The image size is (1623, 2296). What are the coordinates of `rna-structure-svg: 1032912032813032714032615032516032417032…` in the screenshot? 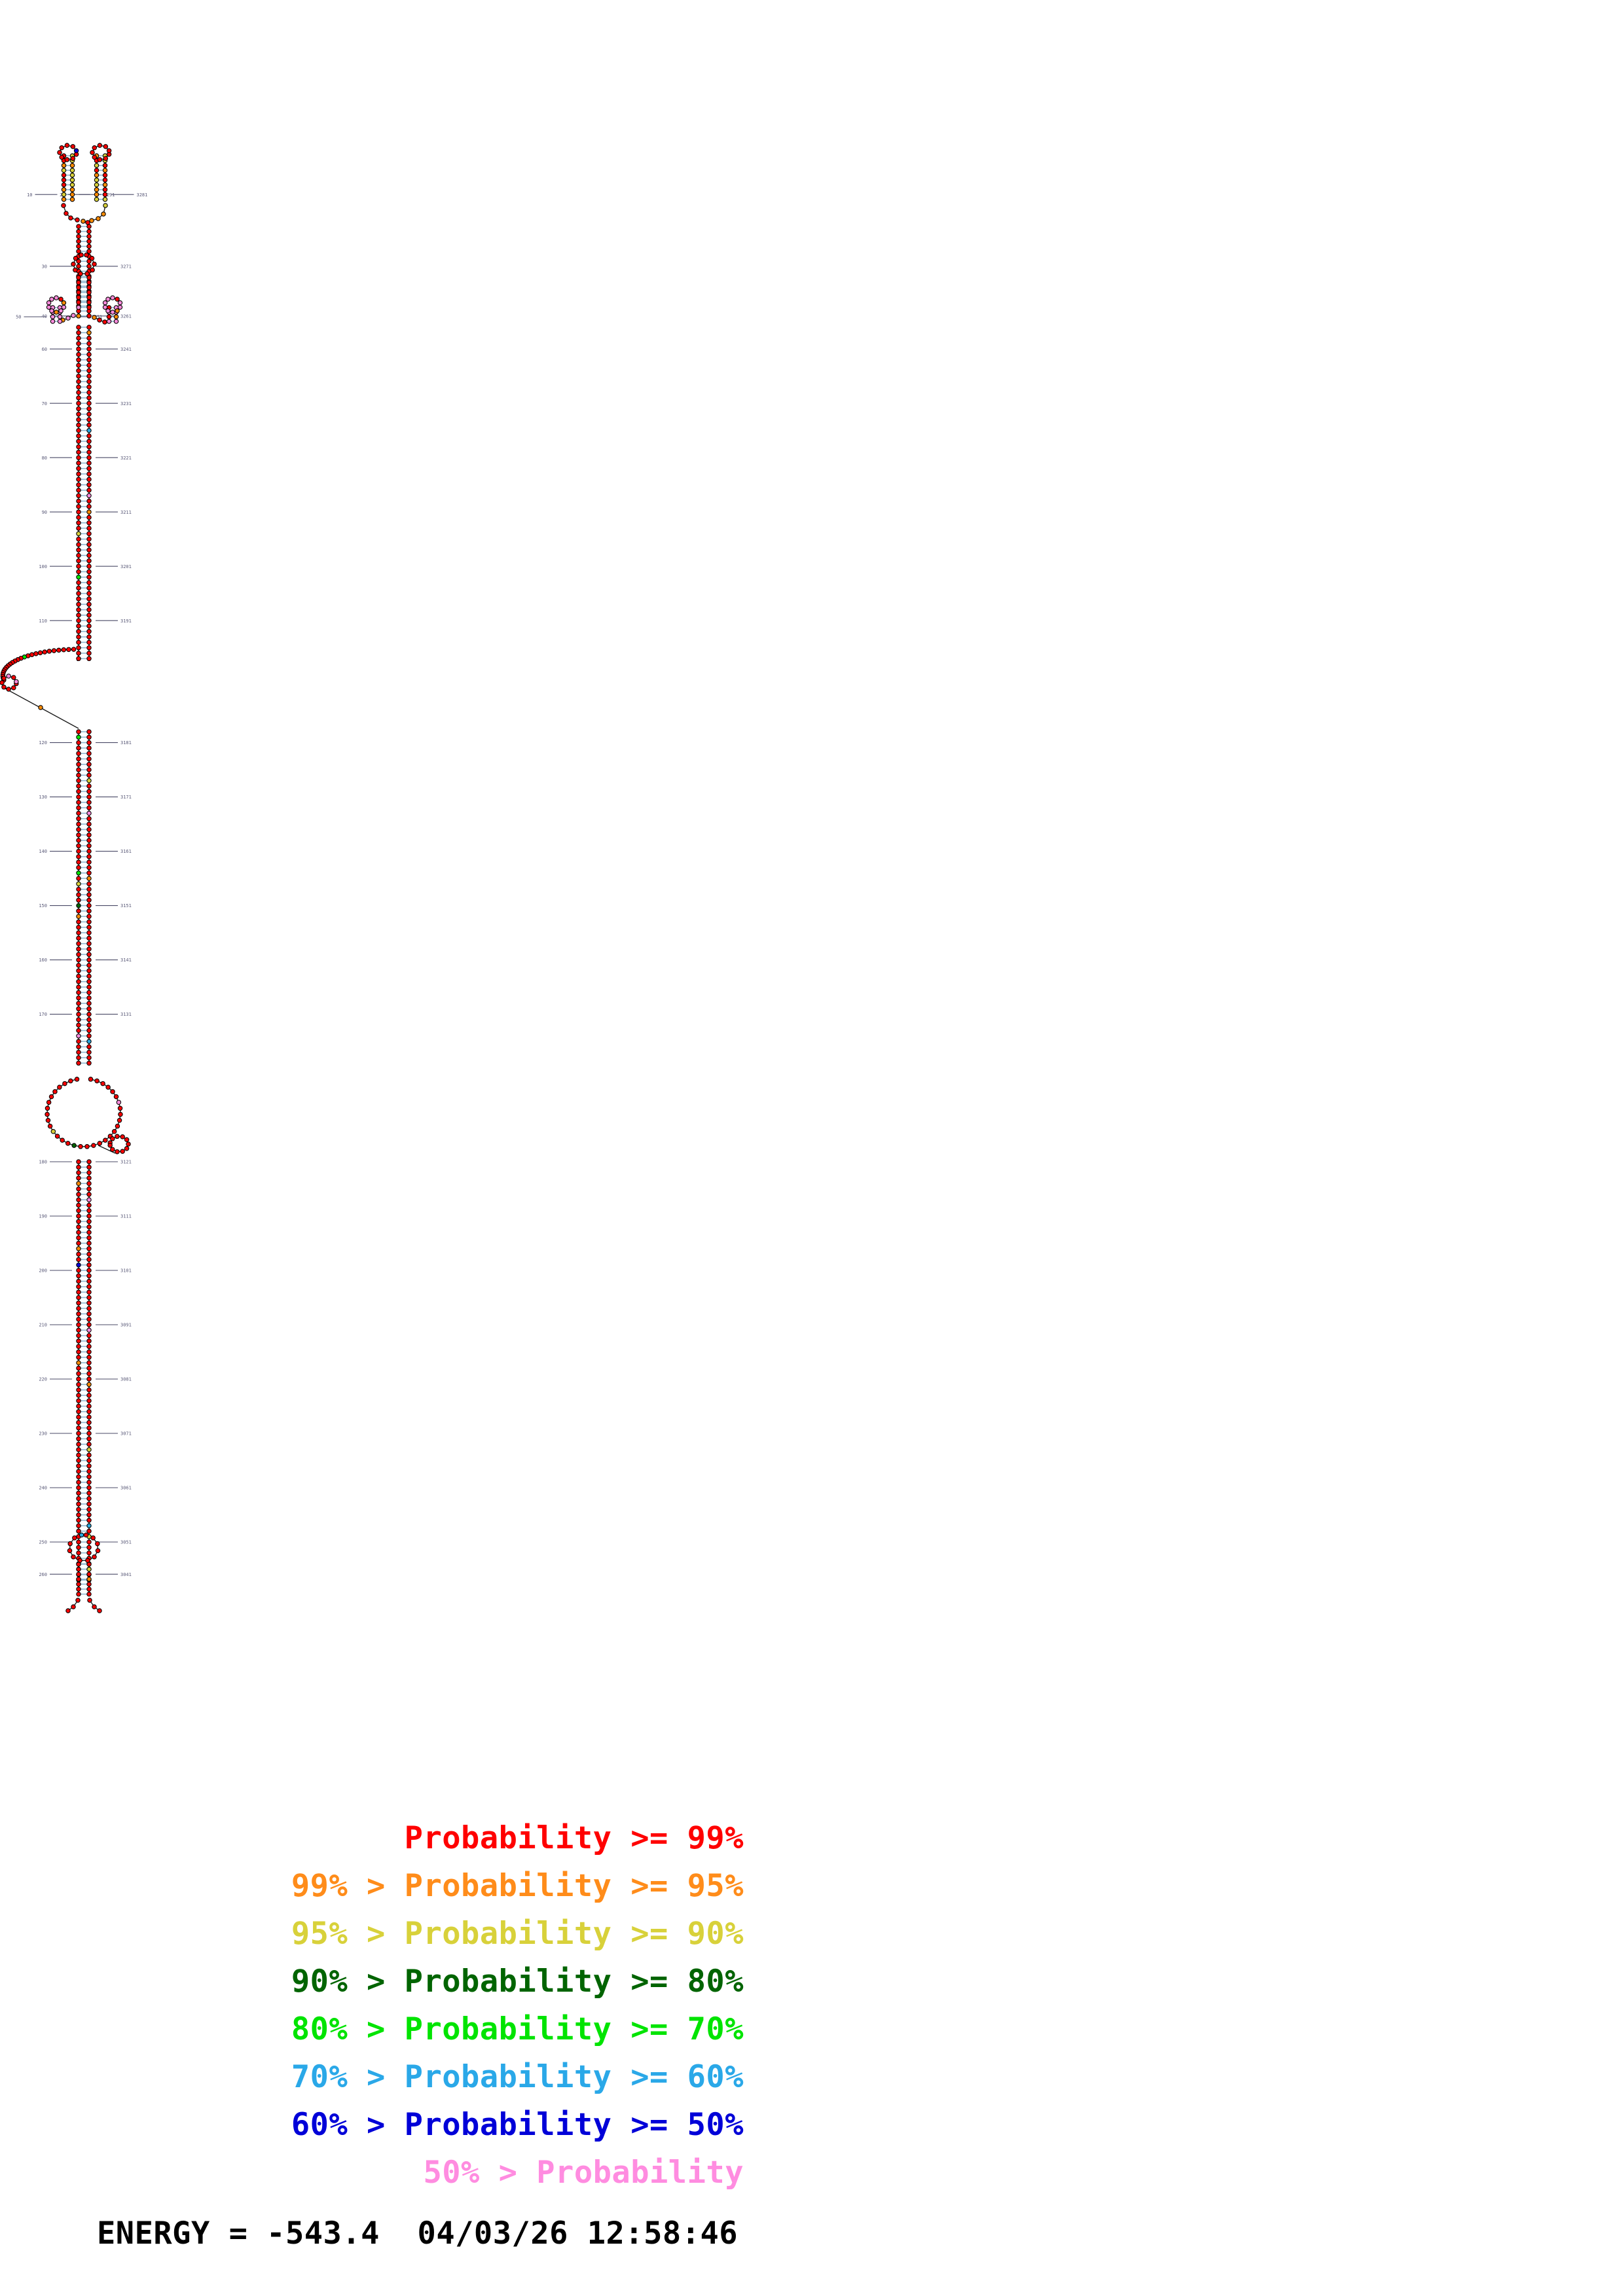 It's located at (74, 878).